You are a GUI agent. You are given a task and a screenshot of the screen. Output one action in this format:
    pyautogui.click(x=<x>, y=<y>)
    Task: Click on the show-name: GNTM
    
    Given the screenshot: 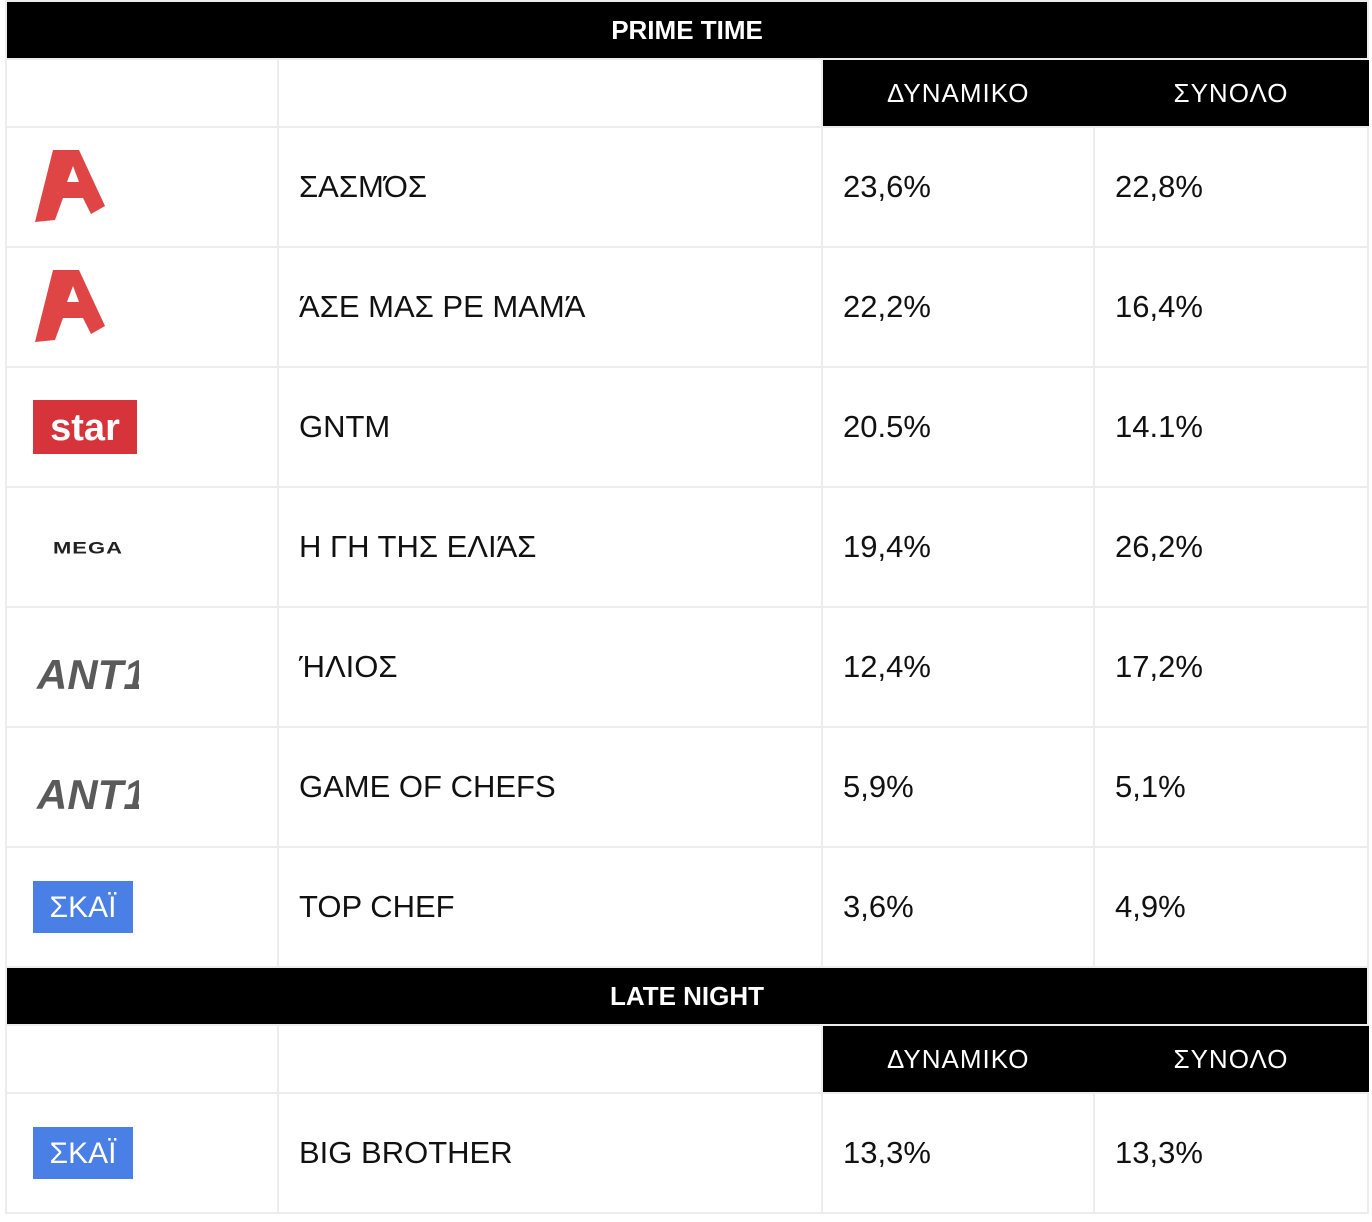 What is the action you would take?
    pyautogui.click(x=550, y=427)
    